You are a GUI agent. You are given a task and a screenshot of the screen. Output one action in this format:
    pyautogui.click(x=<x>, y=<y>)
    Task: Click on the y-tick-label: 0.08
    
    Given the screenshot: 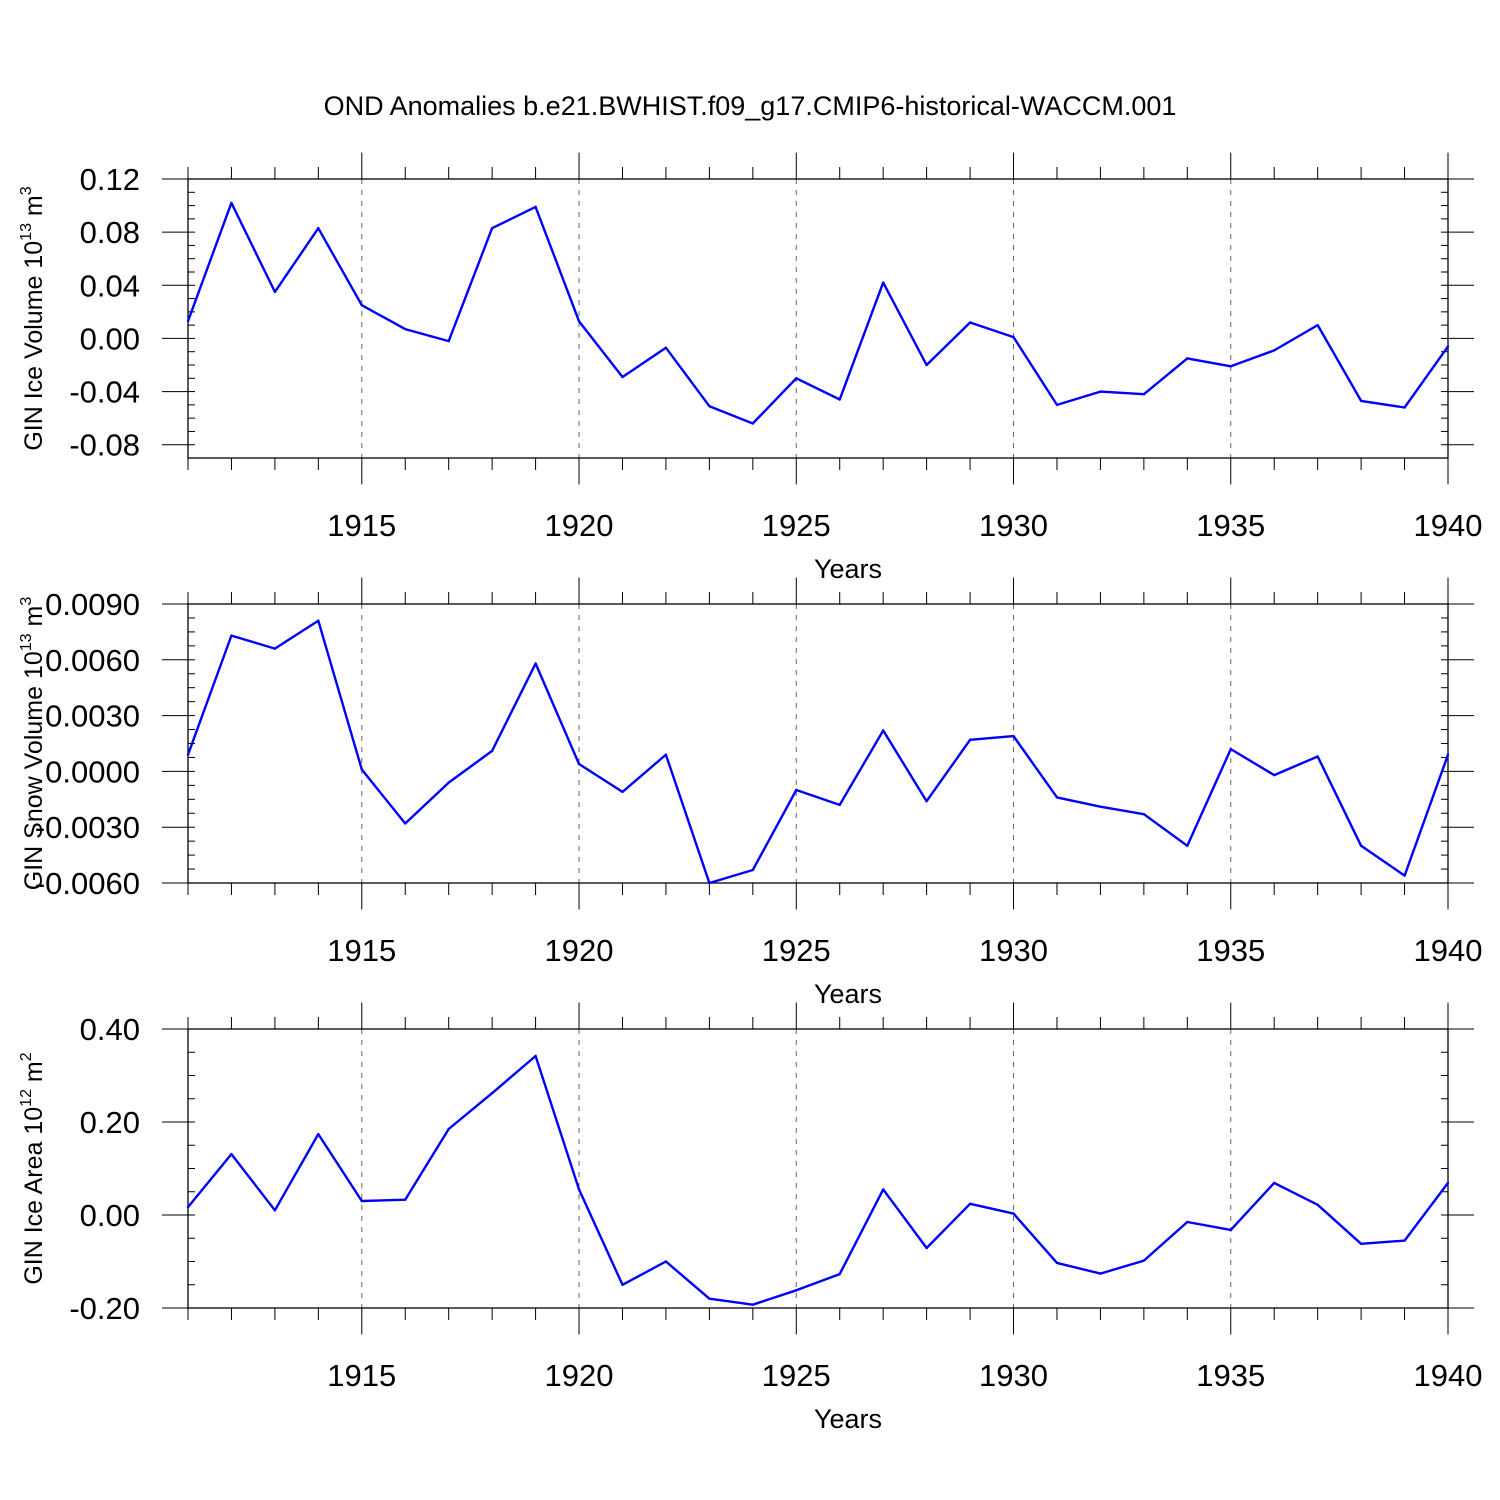 What is the action you would take?
    pyautogui.click(x=110, y=232)
    